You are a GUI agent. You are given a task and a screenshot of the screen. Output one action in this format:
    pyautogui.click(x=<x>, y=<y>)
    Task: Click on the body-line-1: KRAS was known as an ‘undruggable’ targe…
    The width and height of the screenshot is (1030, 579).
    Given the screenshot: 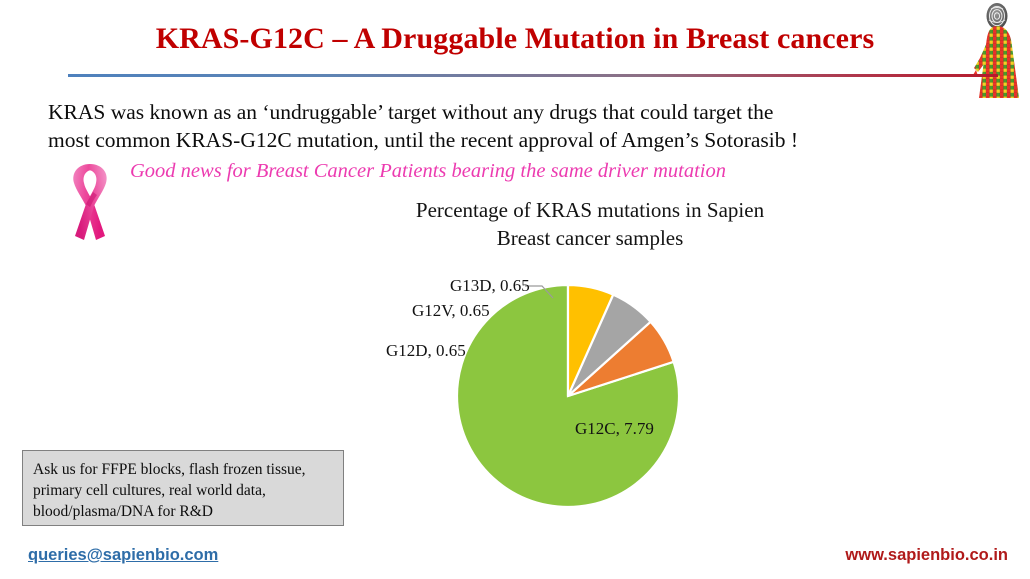 What is the action you would take?
    pyautogui.click(x=411, y=112)
    